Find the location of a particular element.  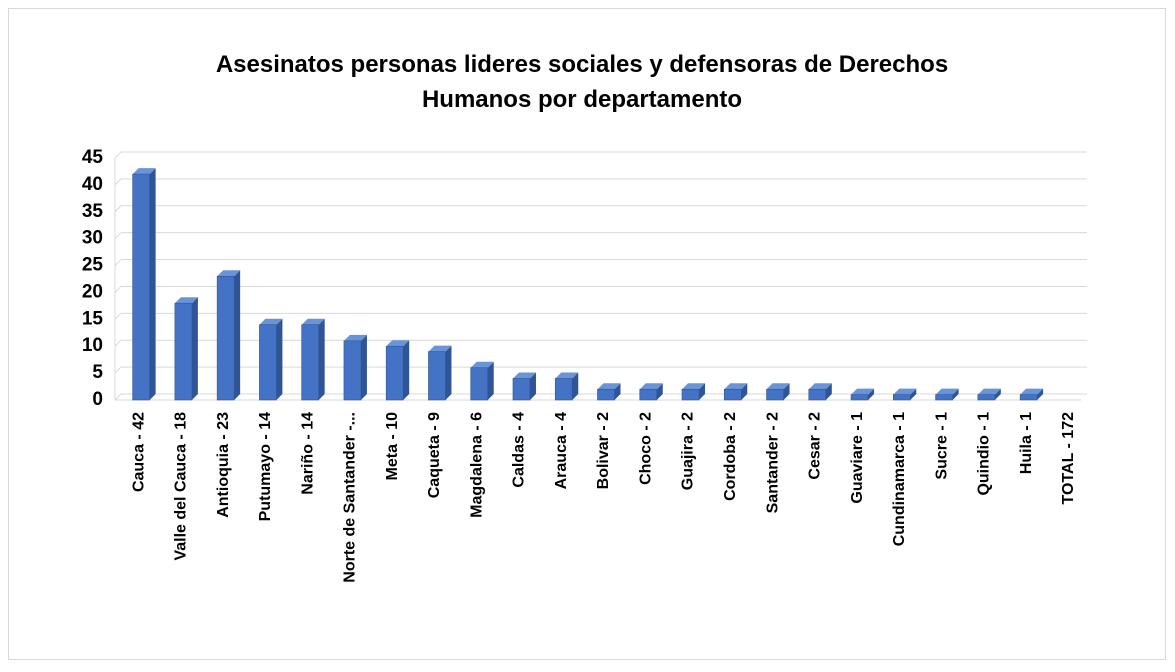

x-tick-label: Guajira - 2 is located at coordinates (688, 451).